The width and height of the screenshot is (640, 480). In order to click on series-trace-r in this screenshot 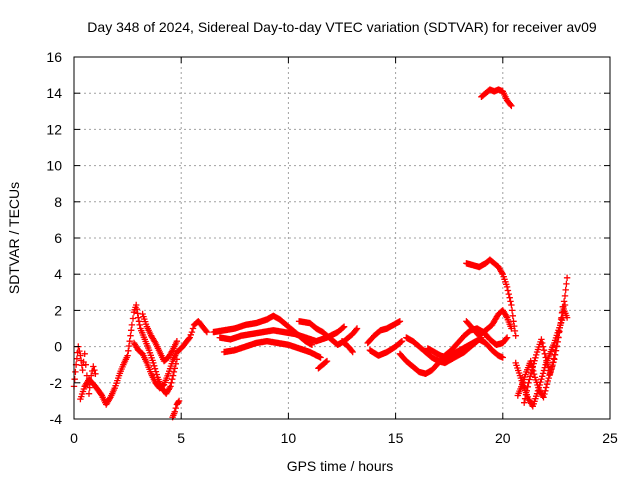, I will do `click(491, 297)`.